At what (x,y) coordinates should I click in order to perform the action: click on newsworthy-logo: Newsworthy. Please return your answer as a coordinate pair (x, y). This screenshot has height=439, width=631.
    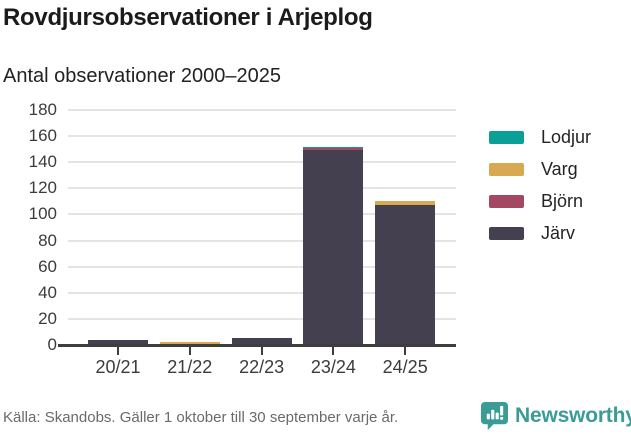
    Looking at the image, I should click on (555, 415).